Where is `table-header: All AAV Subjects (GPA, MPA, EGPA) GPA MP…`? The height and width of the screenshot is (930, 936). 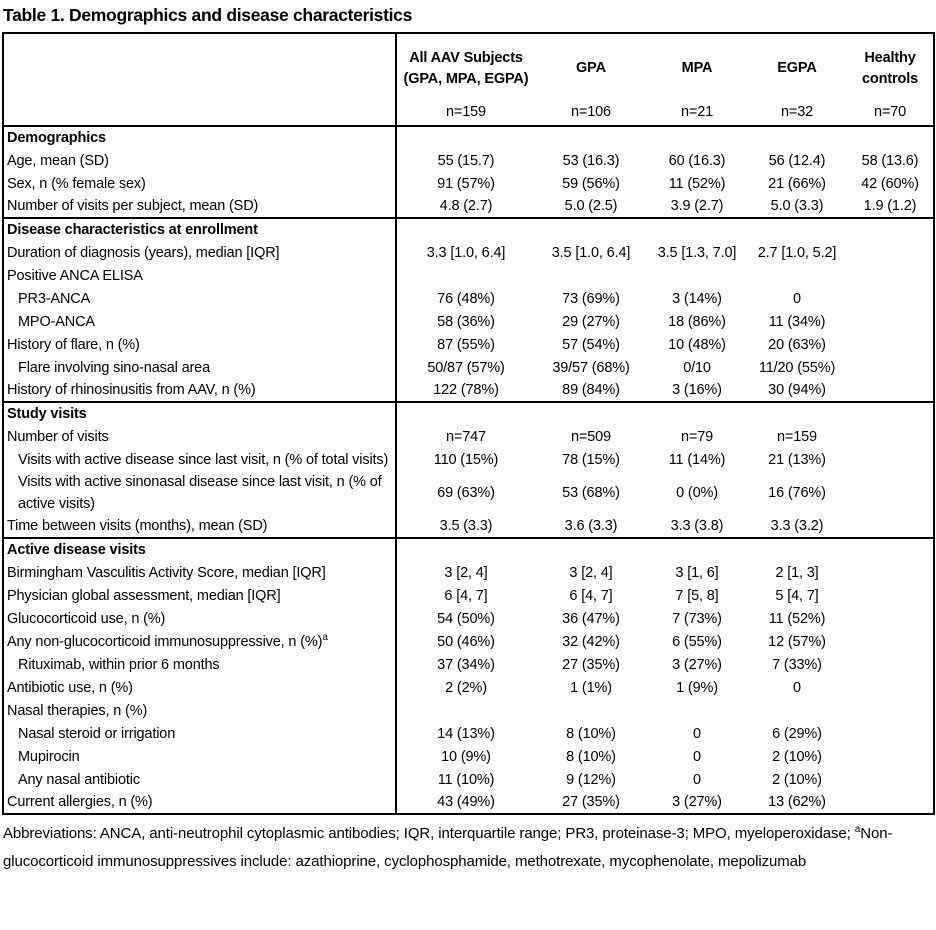 table-header: All AAV Subjects (GPA, MPA, EGPA) GPA MP… is located at coordinates (468, 79).